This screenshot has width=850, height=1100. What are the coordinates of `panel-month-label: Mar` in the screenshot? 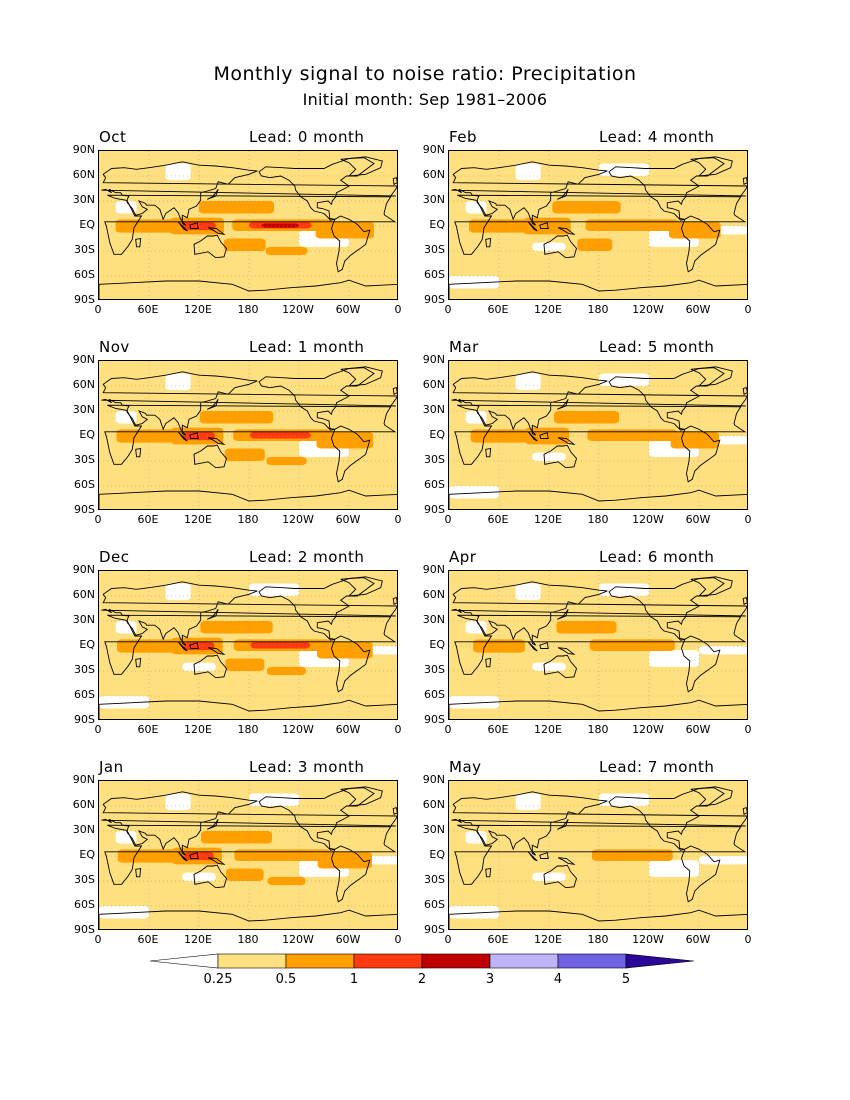 It's located at (464, 347).